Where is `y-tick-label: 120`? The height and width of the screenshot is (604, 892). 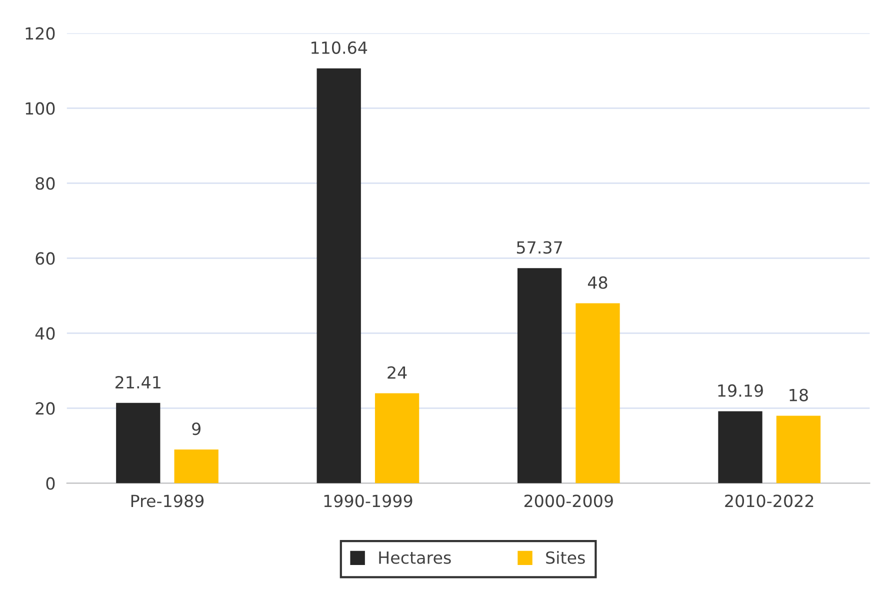 y-tick-label: 120 is located at coordinates (40, 33).